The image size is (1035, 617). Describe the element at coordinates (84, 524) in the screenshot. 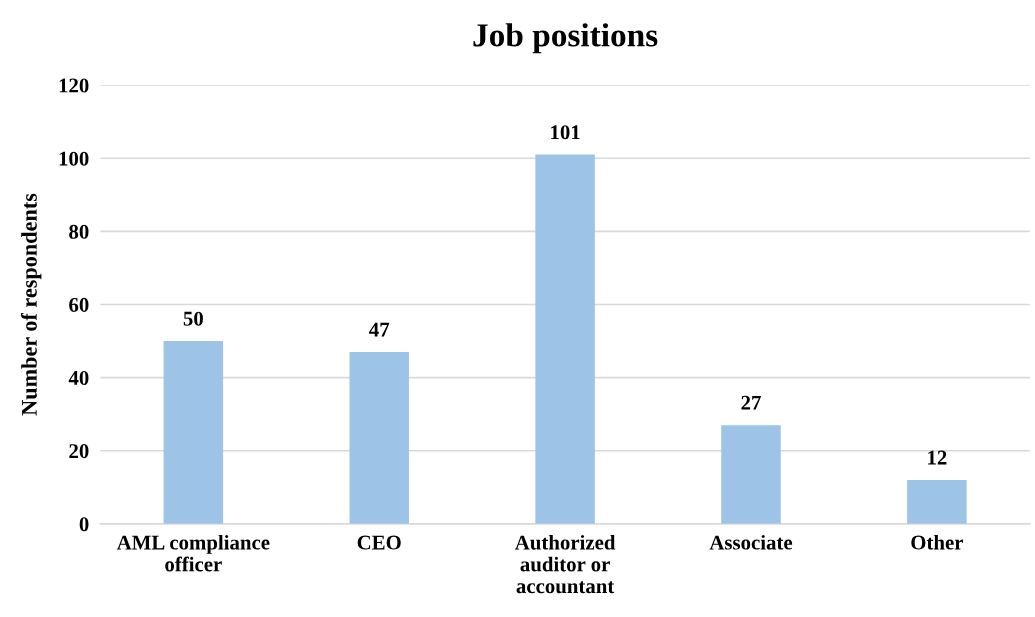

I see `y-tick-label: 0` at that location.